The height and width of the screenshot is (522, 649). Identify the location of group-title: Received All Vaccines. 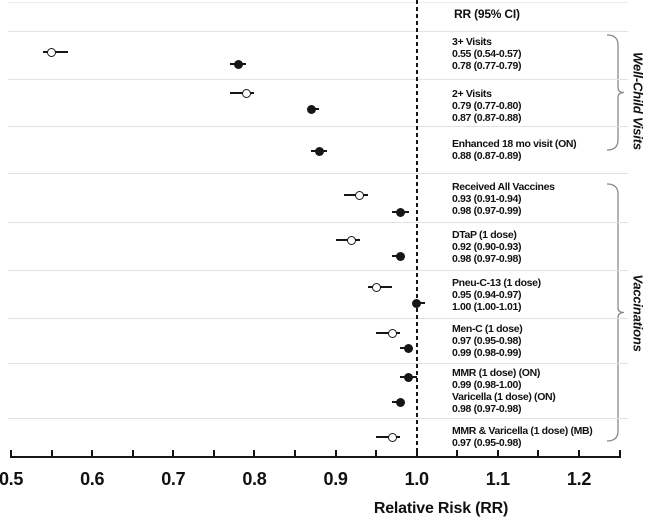
(503, 187).